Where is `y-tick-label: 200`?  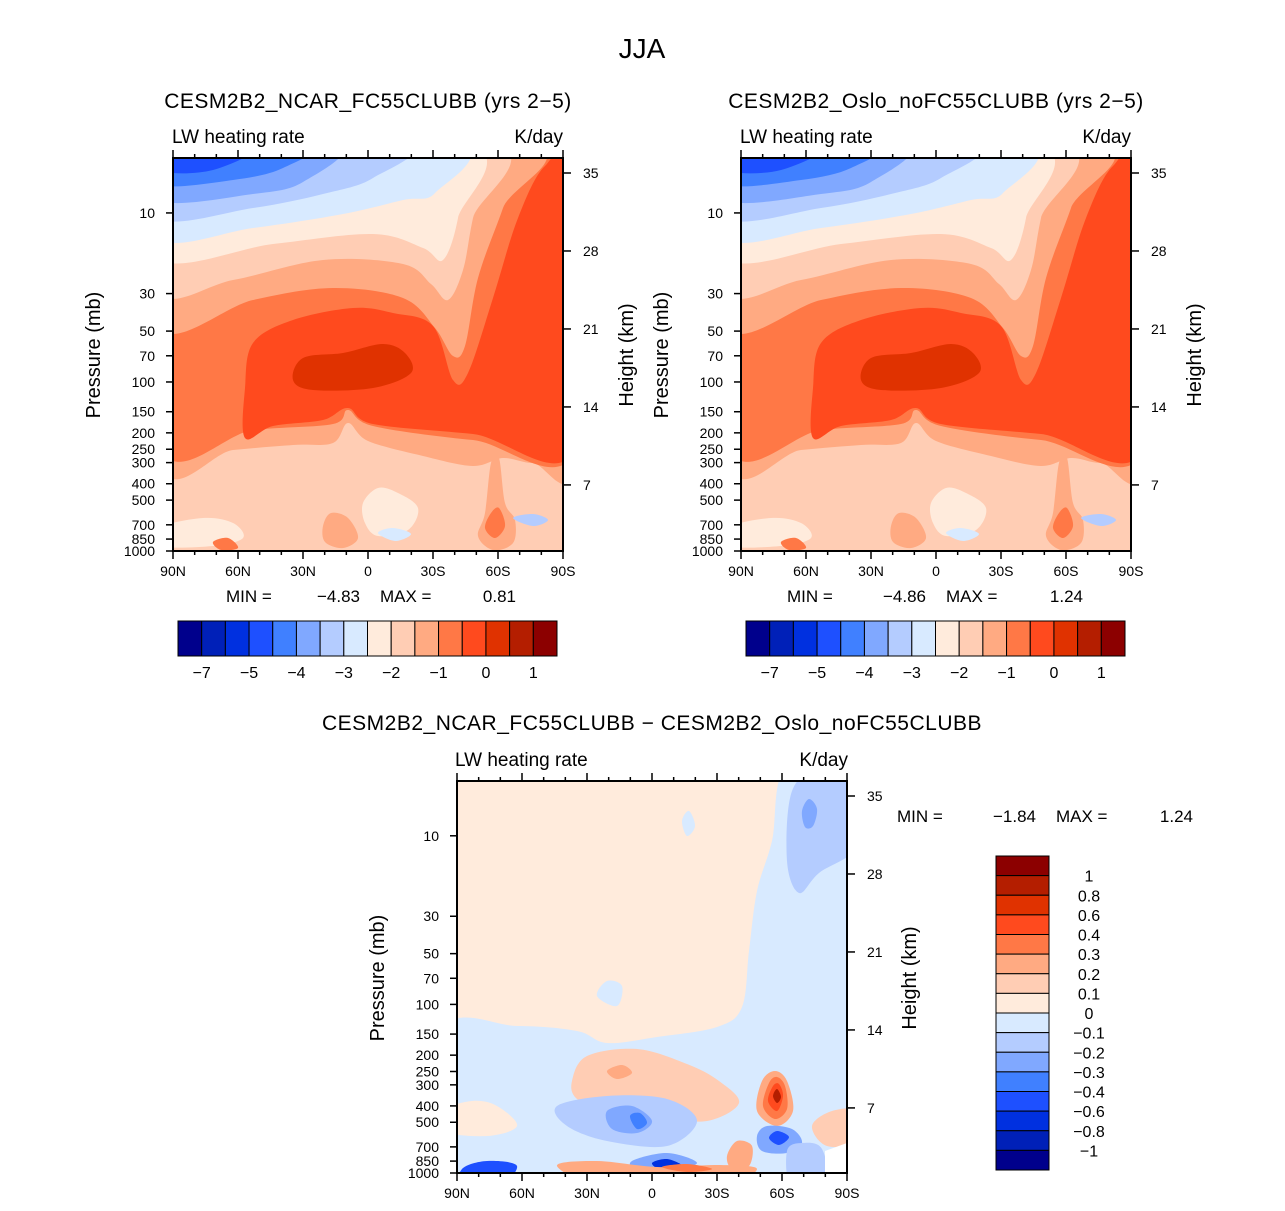 y-tick-label: 200 is located at coordinates (144, 433).